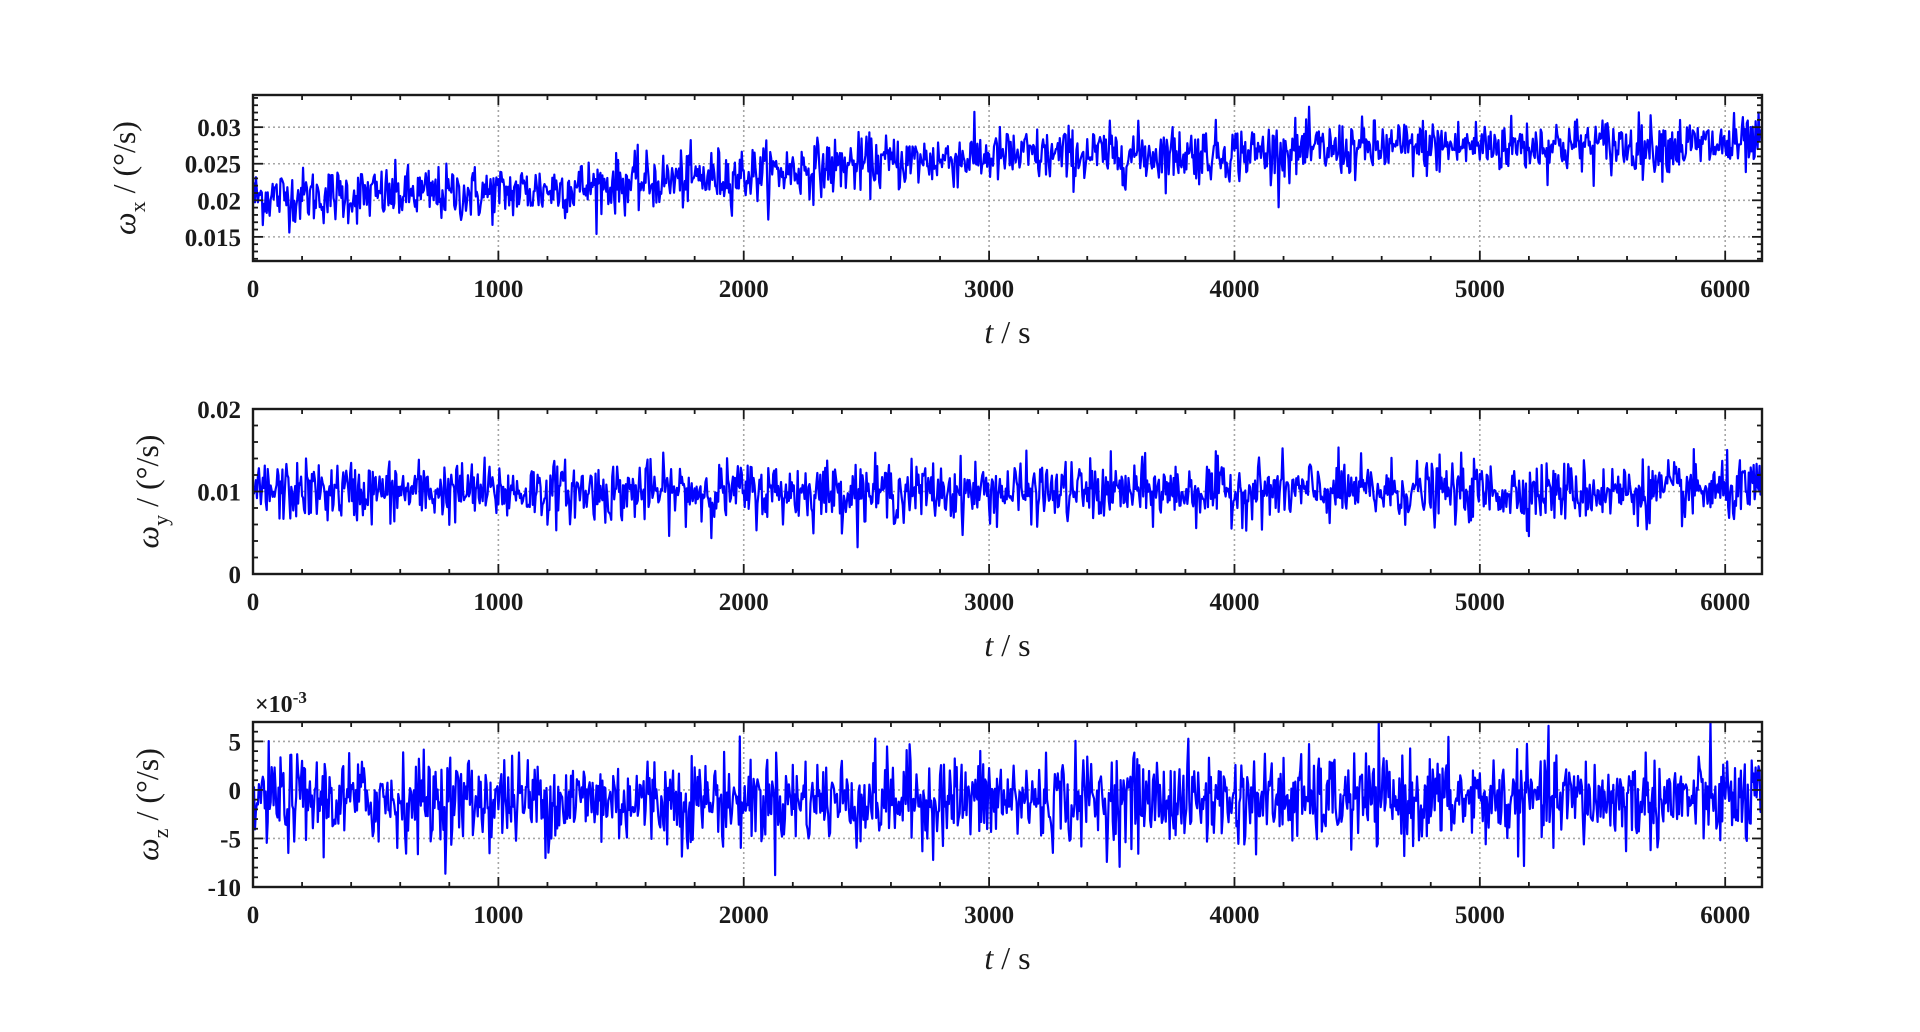 The width and height of the screenshot is (1920, 1032). What do you see at coordinates (224, 888) in the screenshot?
I see `y-tick-label: -10` at bounding box center [224, 888].